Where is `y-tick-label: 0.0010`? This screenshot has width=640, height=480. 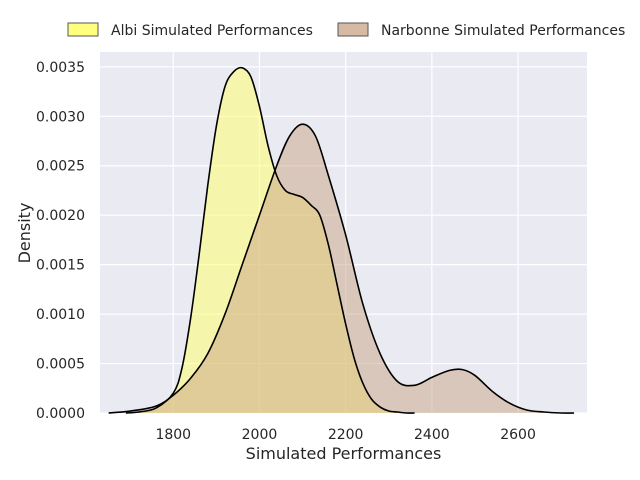
y-tick-label: 0.0010 is located at coordinates (60, 315).